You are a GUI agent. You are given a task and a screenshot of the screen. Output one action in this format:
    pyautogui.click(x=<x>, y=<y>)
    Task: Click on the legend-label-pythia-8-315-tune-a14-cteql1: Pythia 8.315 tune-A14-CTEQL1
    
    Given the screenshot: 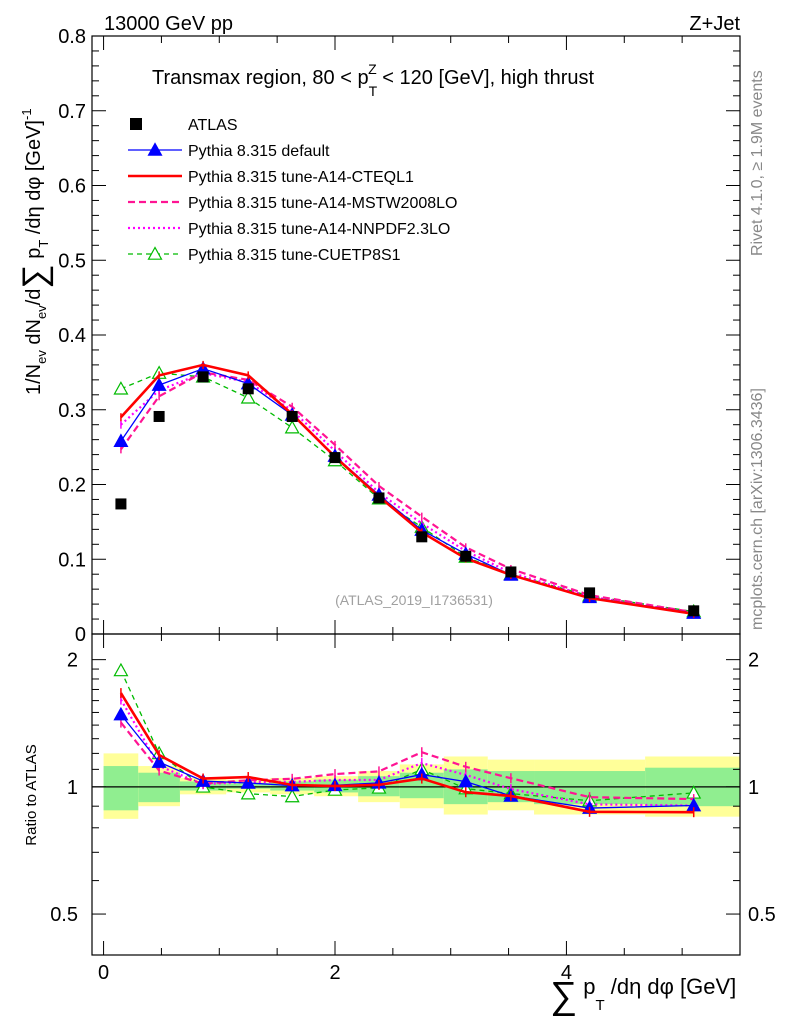 What is the action you would take?
    pyautogui.click(x=301, y=177)
    